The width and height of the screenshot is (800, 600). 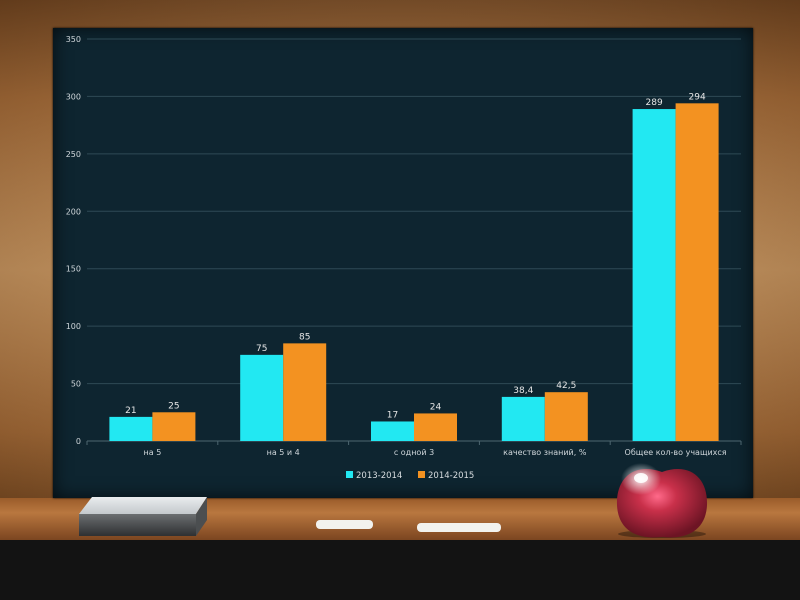 I want to click on floor, so click(x=400, y=570).